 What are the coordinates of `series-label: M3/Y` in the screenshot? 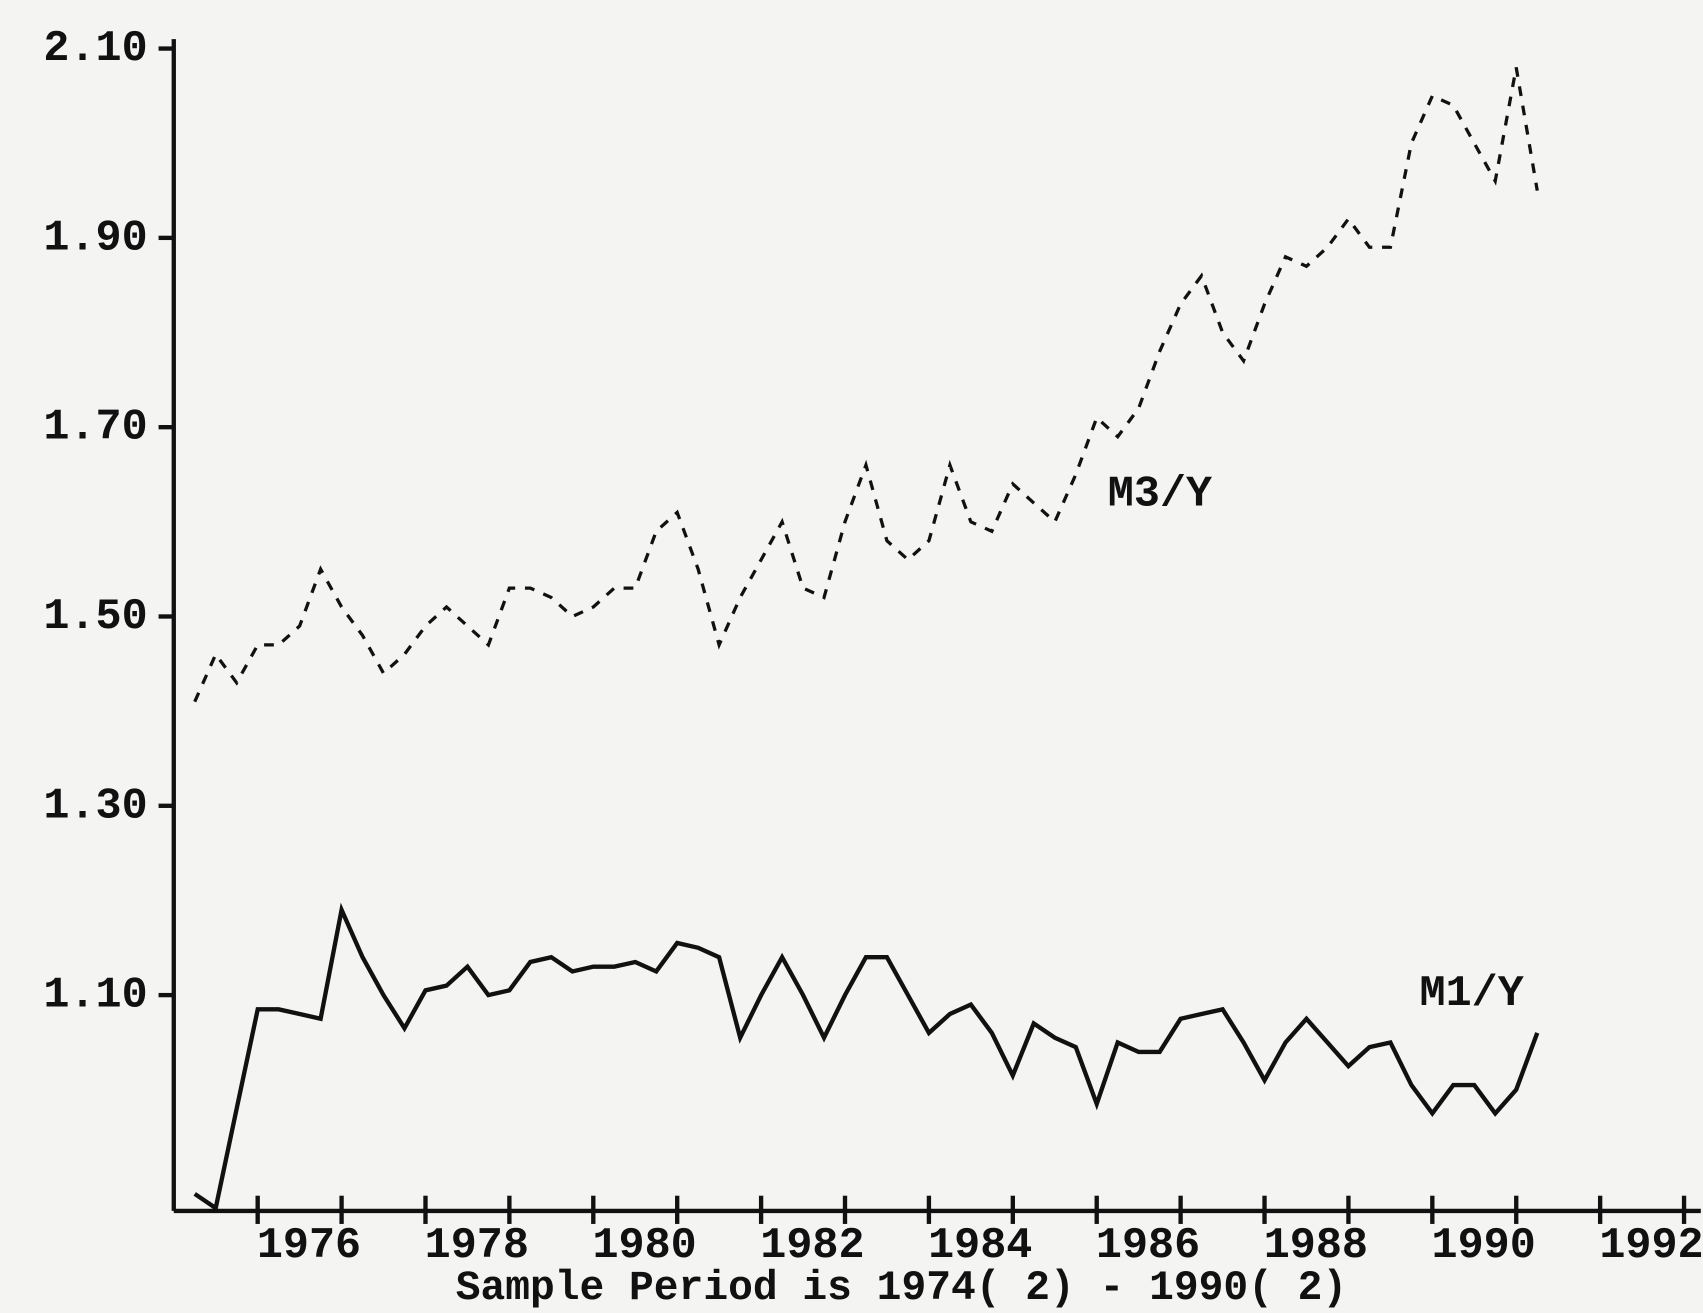 It's located at (1160, 495).